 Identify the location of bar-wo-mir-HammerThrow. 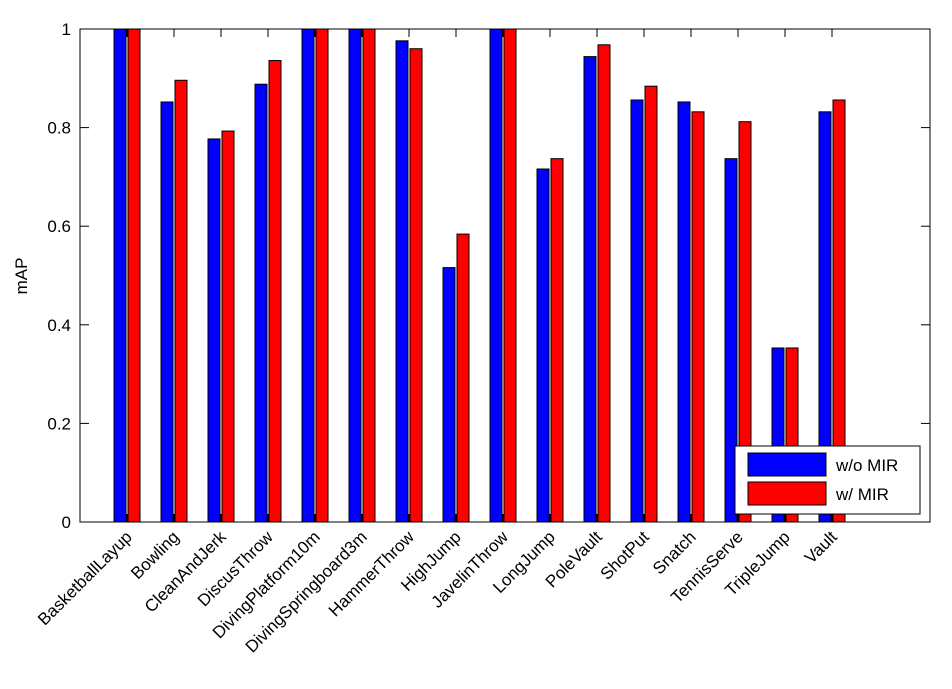
(402, 281).